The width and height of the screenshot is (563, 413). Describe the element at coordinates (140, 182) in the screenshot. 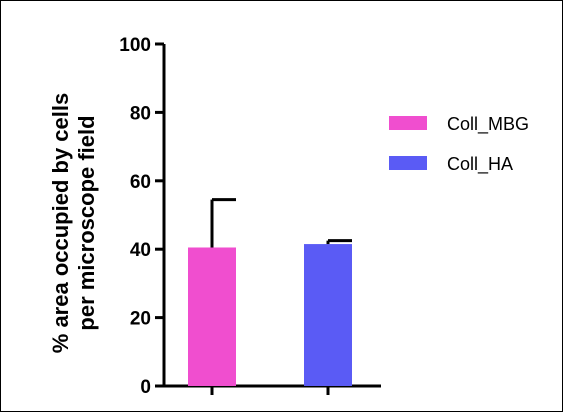

I see `y-tick-label: 60` at that location.